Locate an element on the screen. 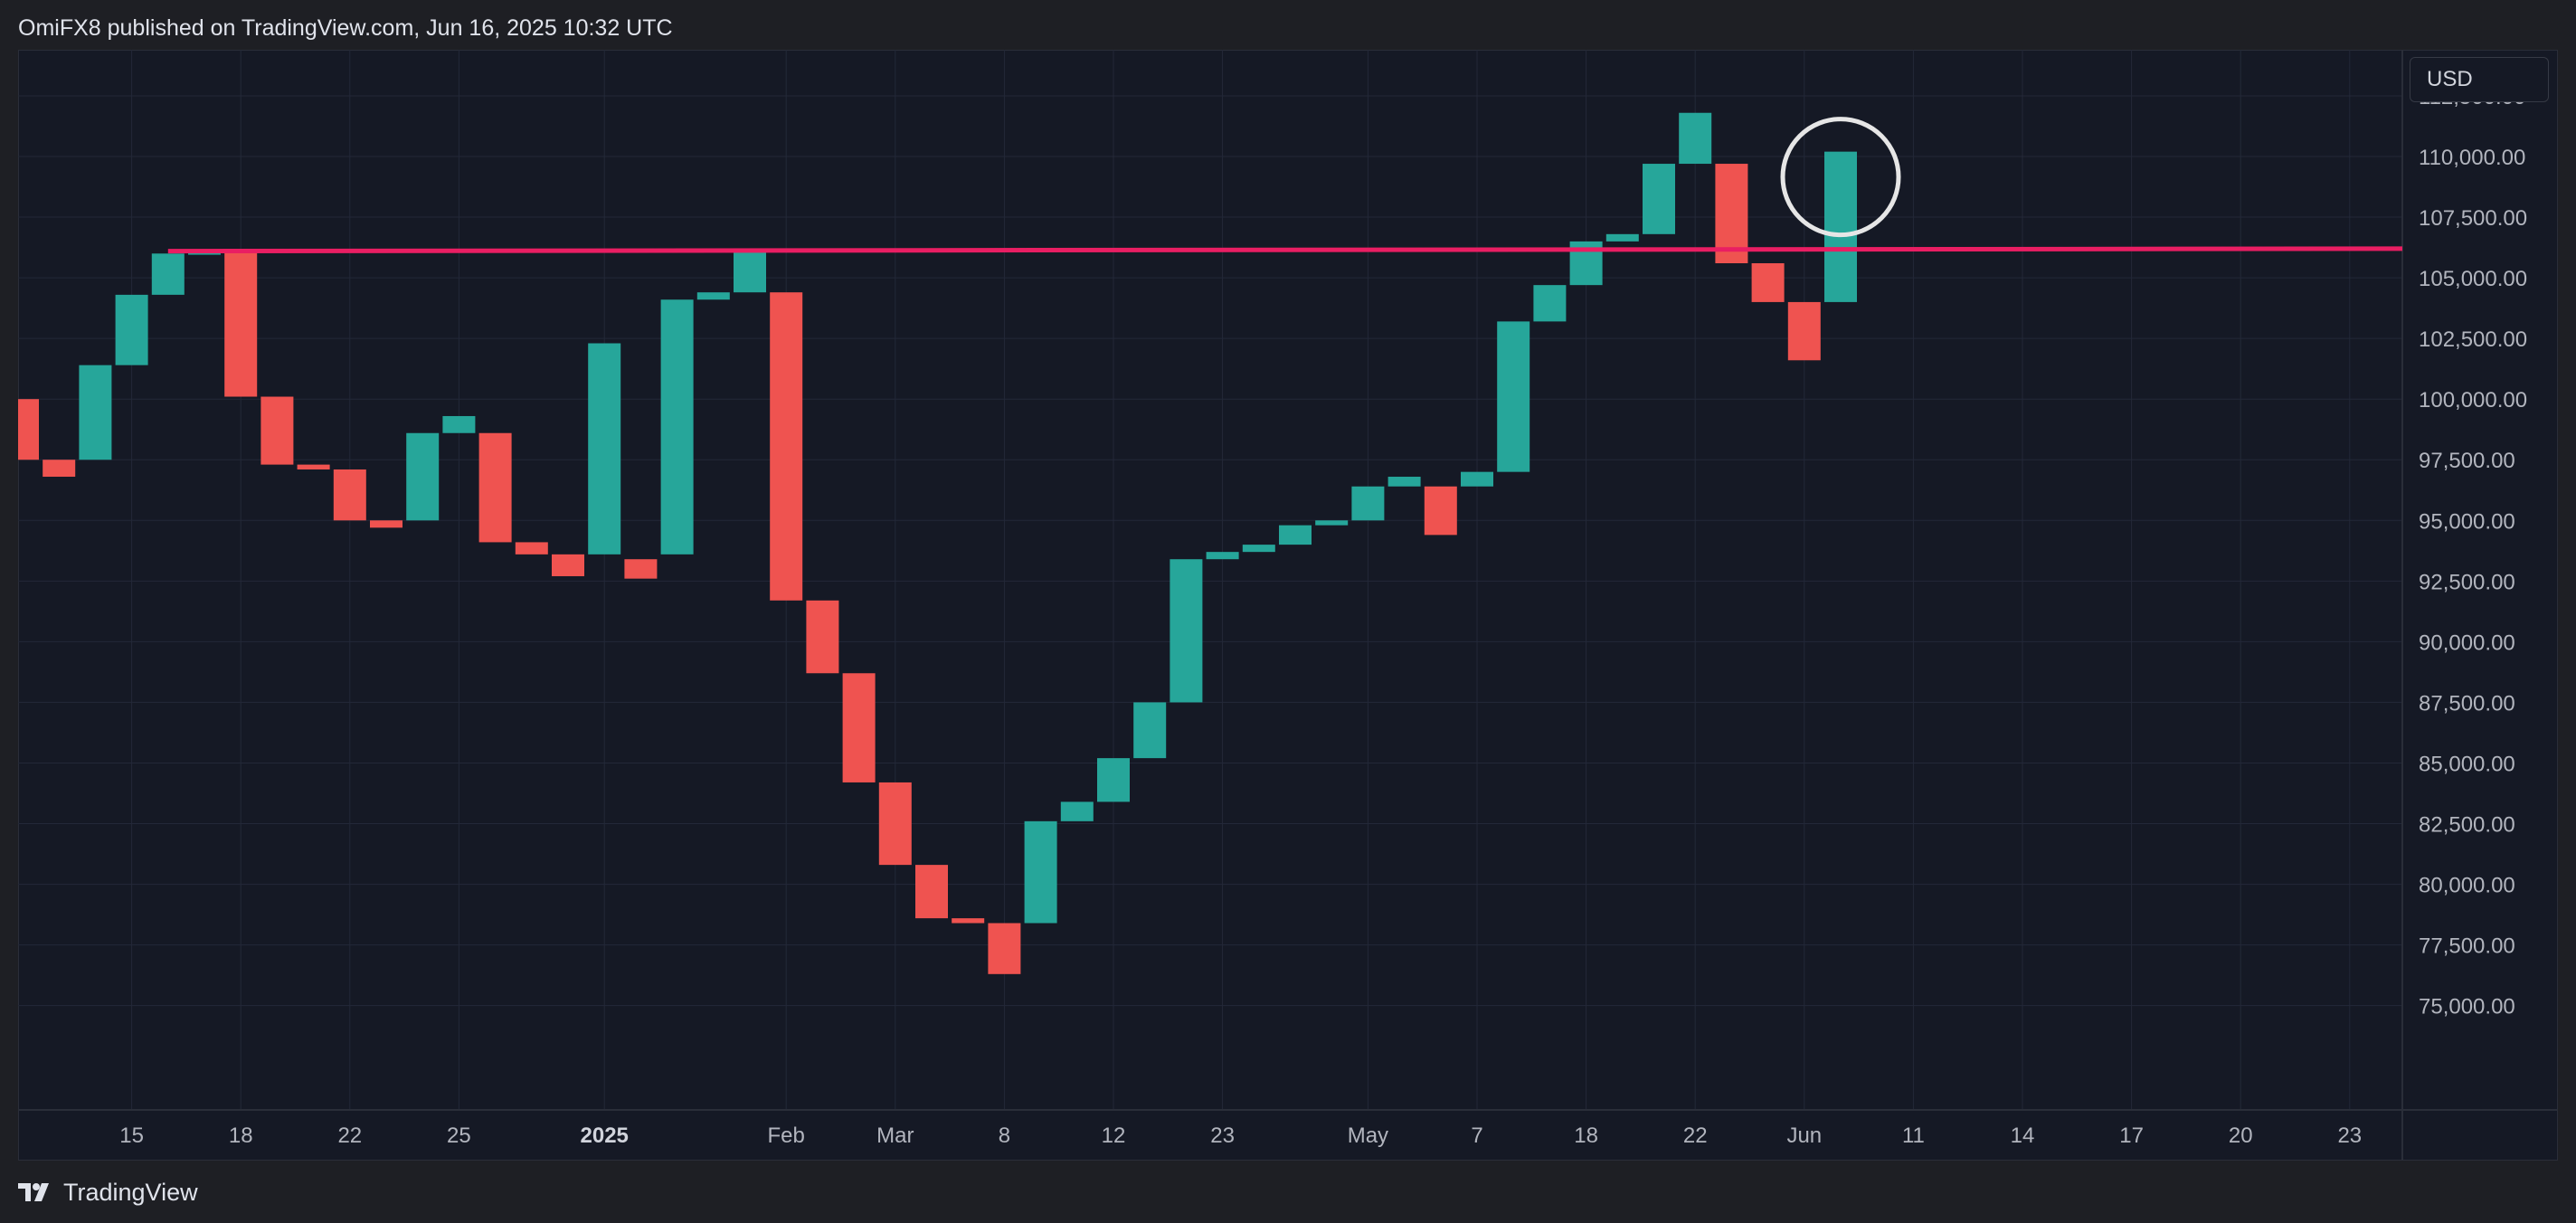  price-tick-label: 107,500.00 is located at coordinates (2473, 218).